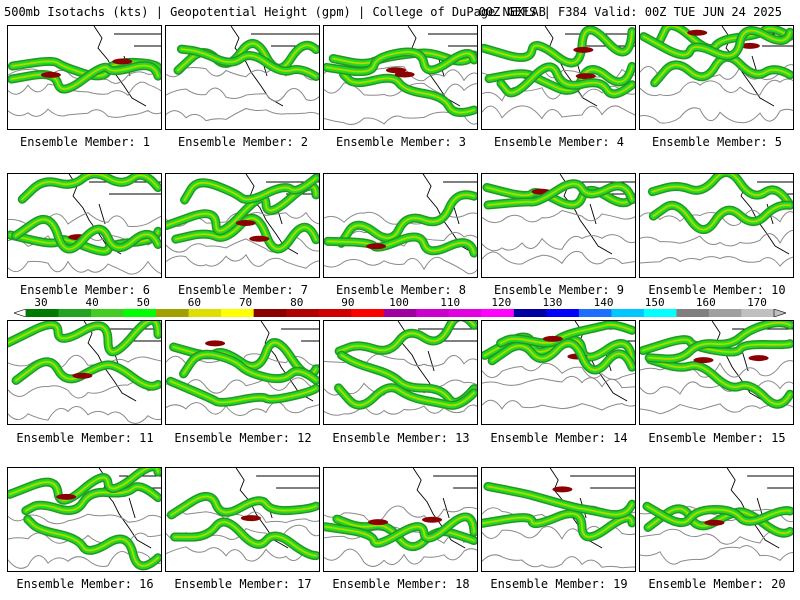 This screenshot has width=800, height=600. Describe the element at coordinates (559, 142) in the screenshot. I see `ensemble-member-label: Ensemble Member: 4` at that location.